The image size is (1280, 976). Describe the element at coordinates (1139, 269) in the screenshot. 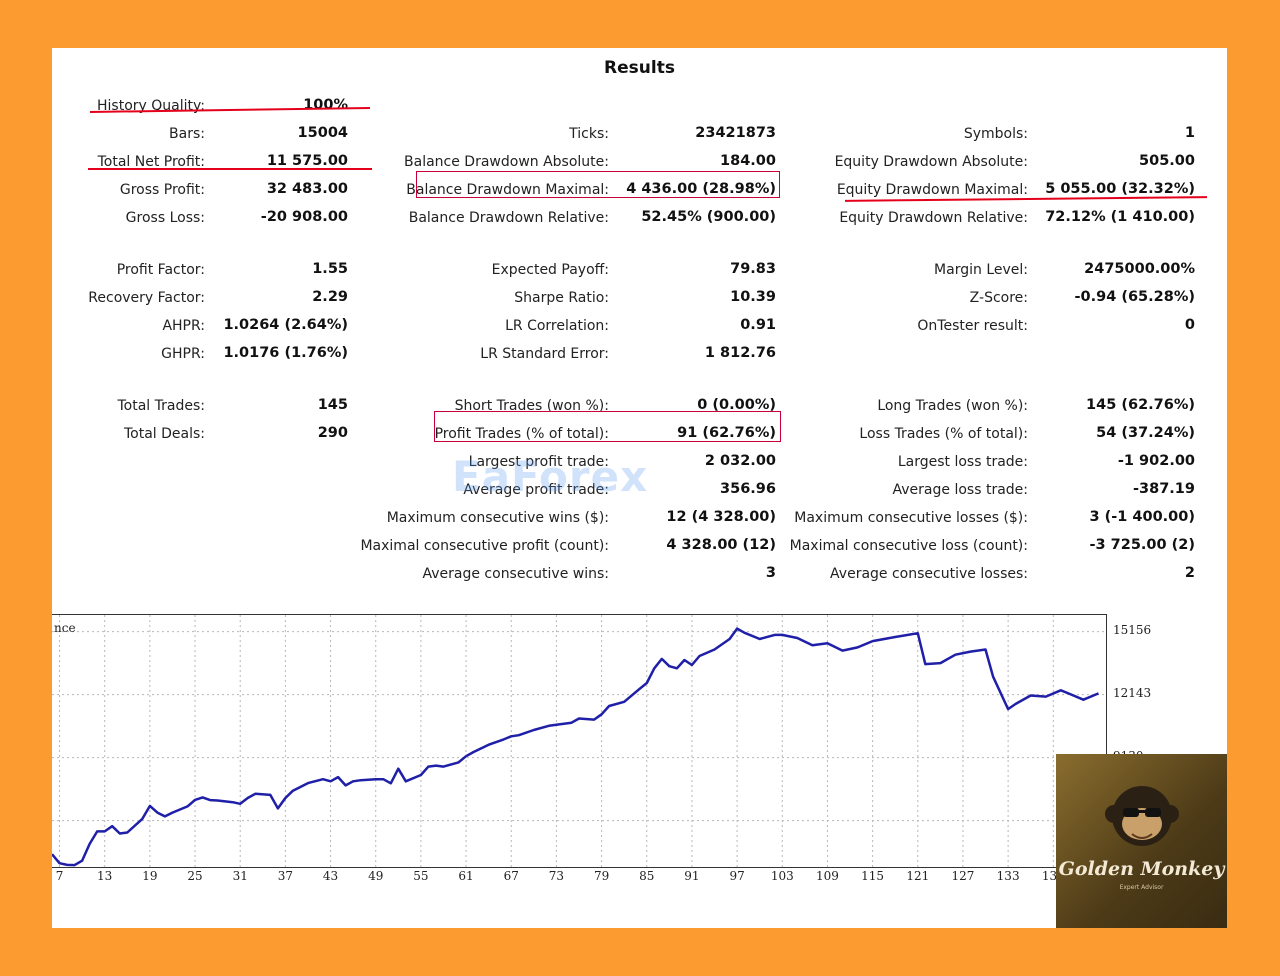

I see `col3-value-4: 2475000.00%` at that location.